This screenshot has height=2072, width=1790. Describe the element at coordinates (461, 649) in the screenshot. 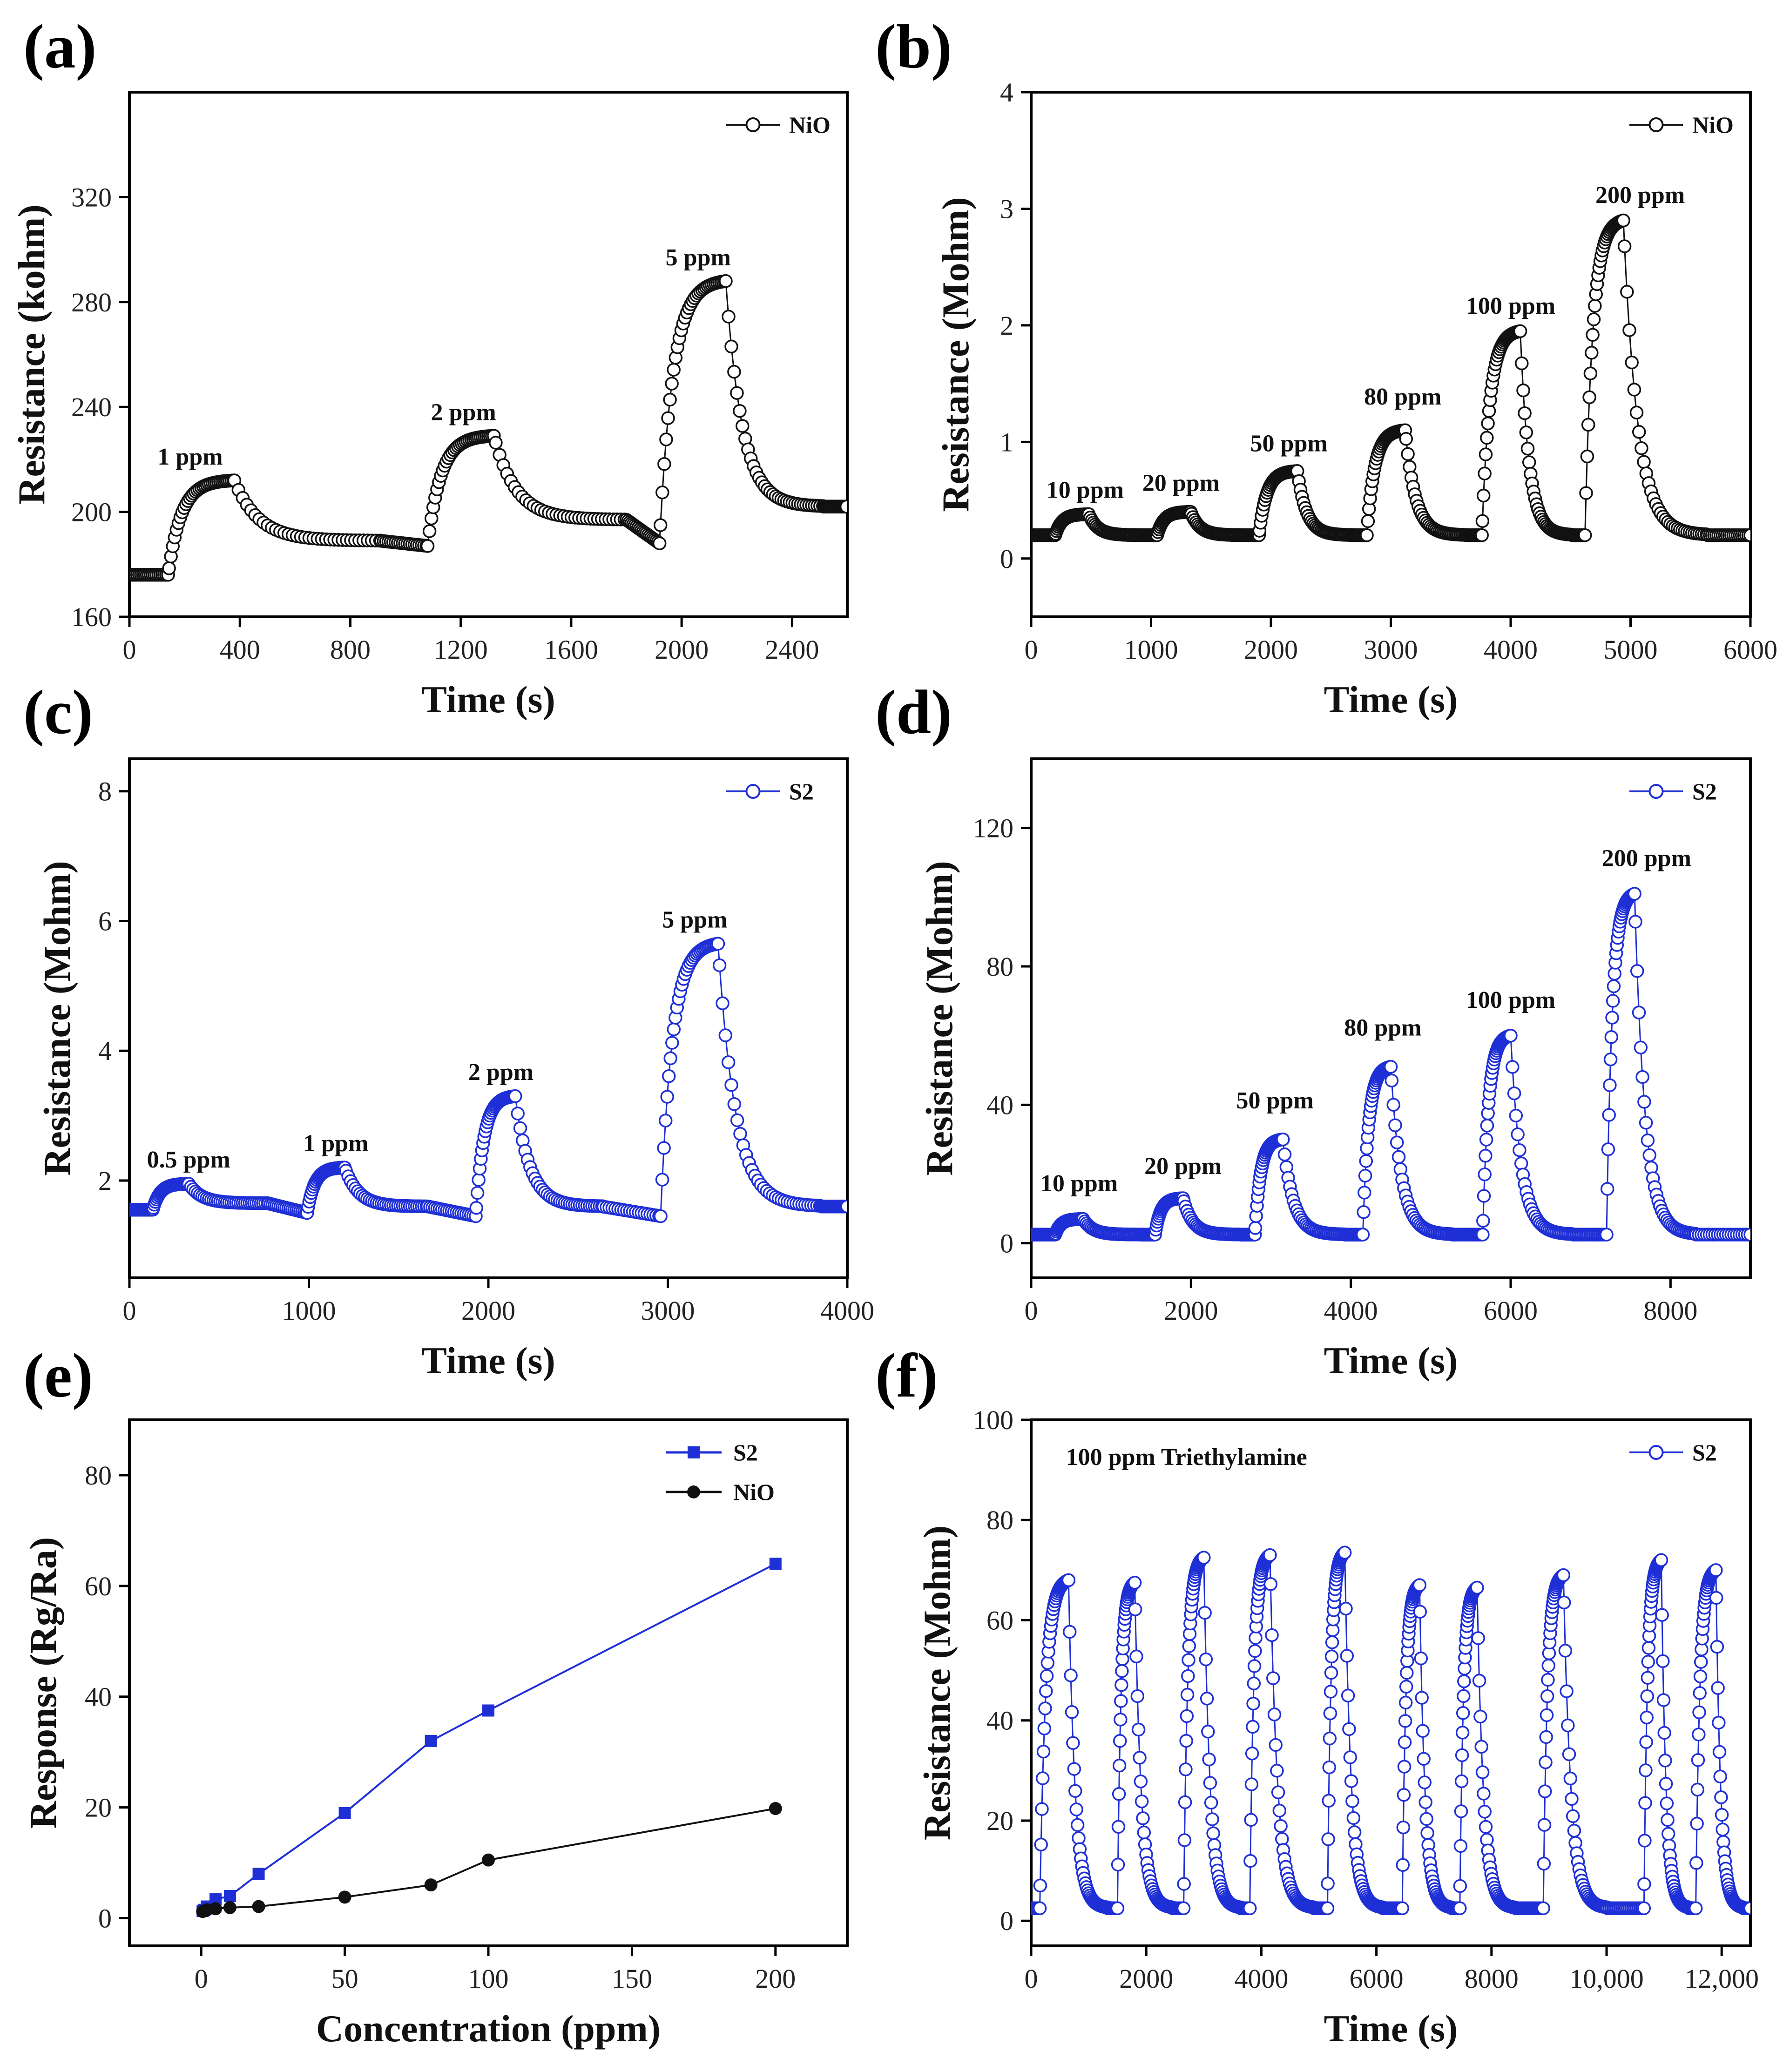

I see `x-tick-label: 1200` at that location.